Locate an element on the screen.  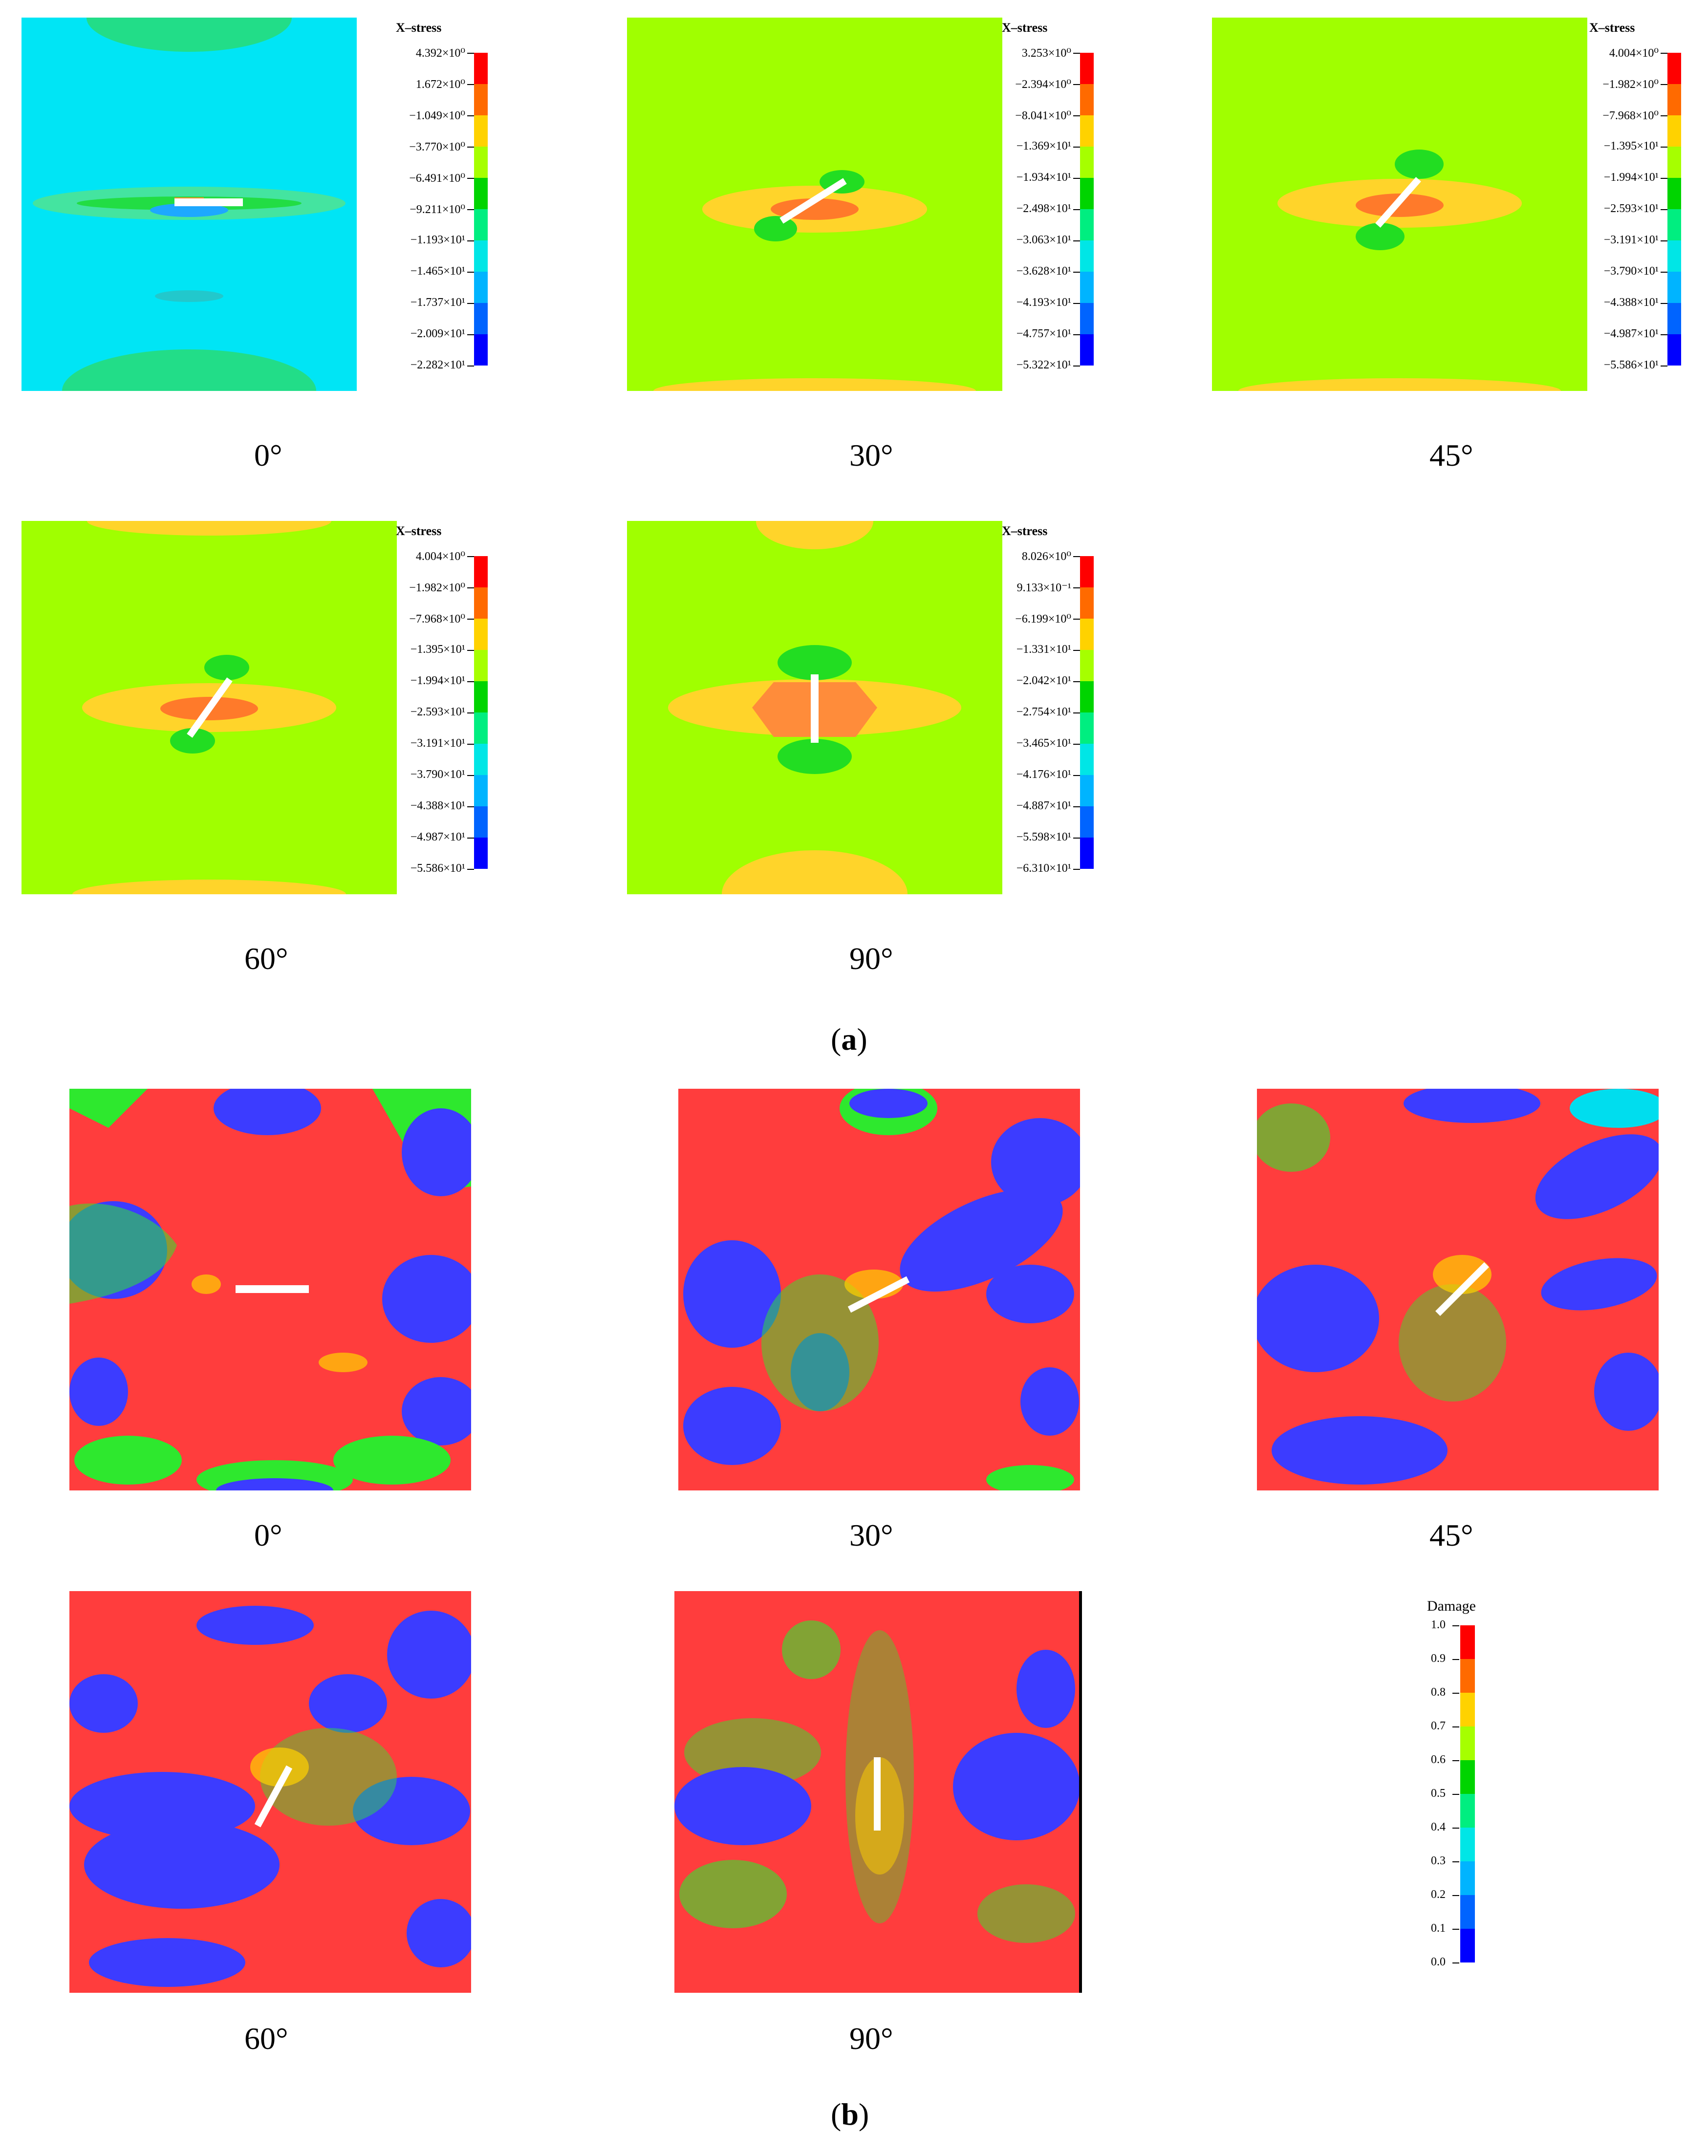
damage-legend-value: 0.8 is located at coordinates (1438, 1692).